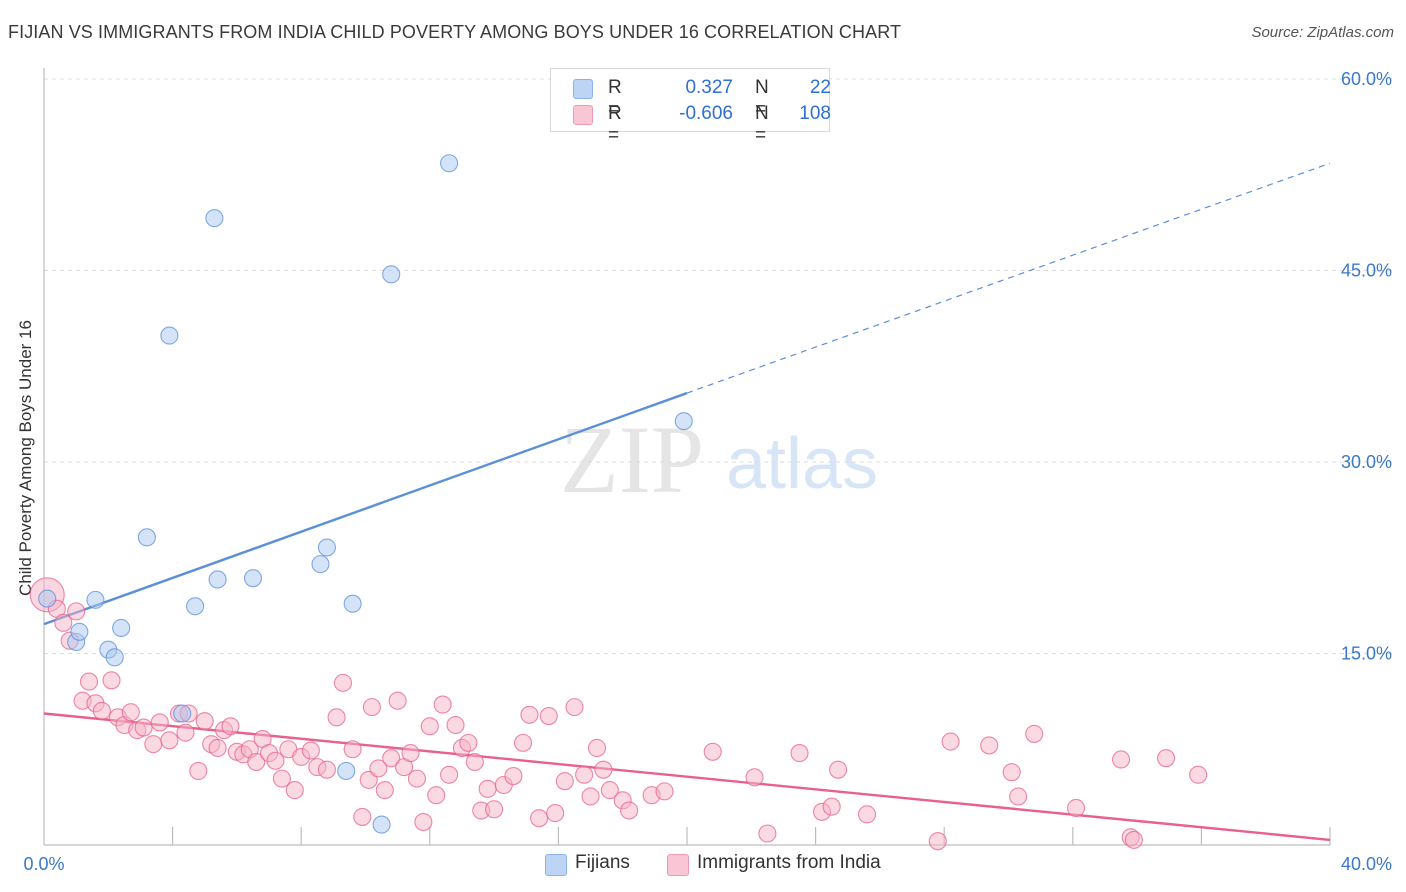  Describe the element at coordinates (690, 107) in the screenshot. I see `correlation-legend: R = 0.327 N = 22 R = -0.606 N = 108` at that location.